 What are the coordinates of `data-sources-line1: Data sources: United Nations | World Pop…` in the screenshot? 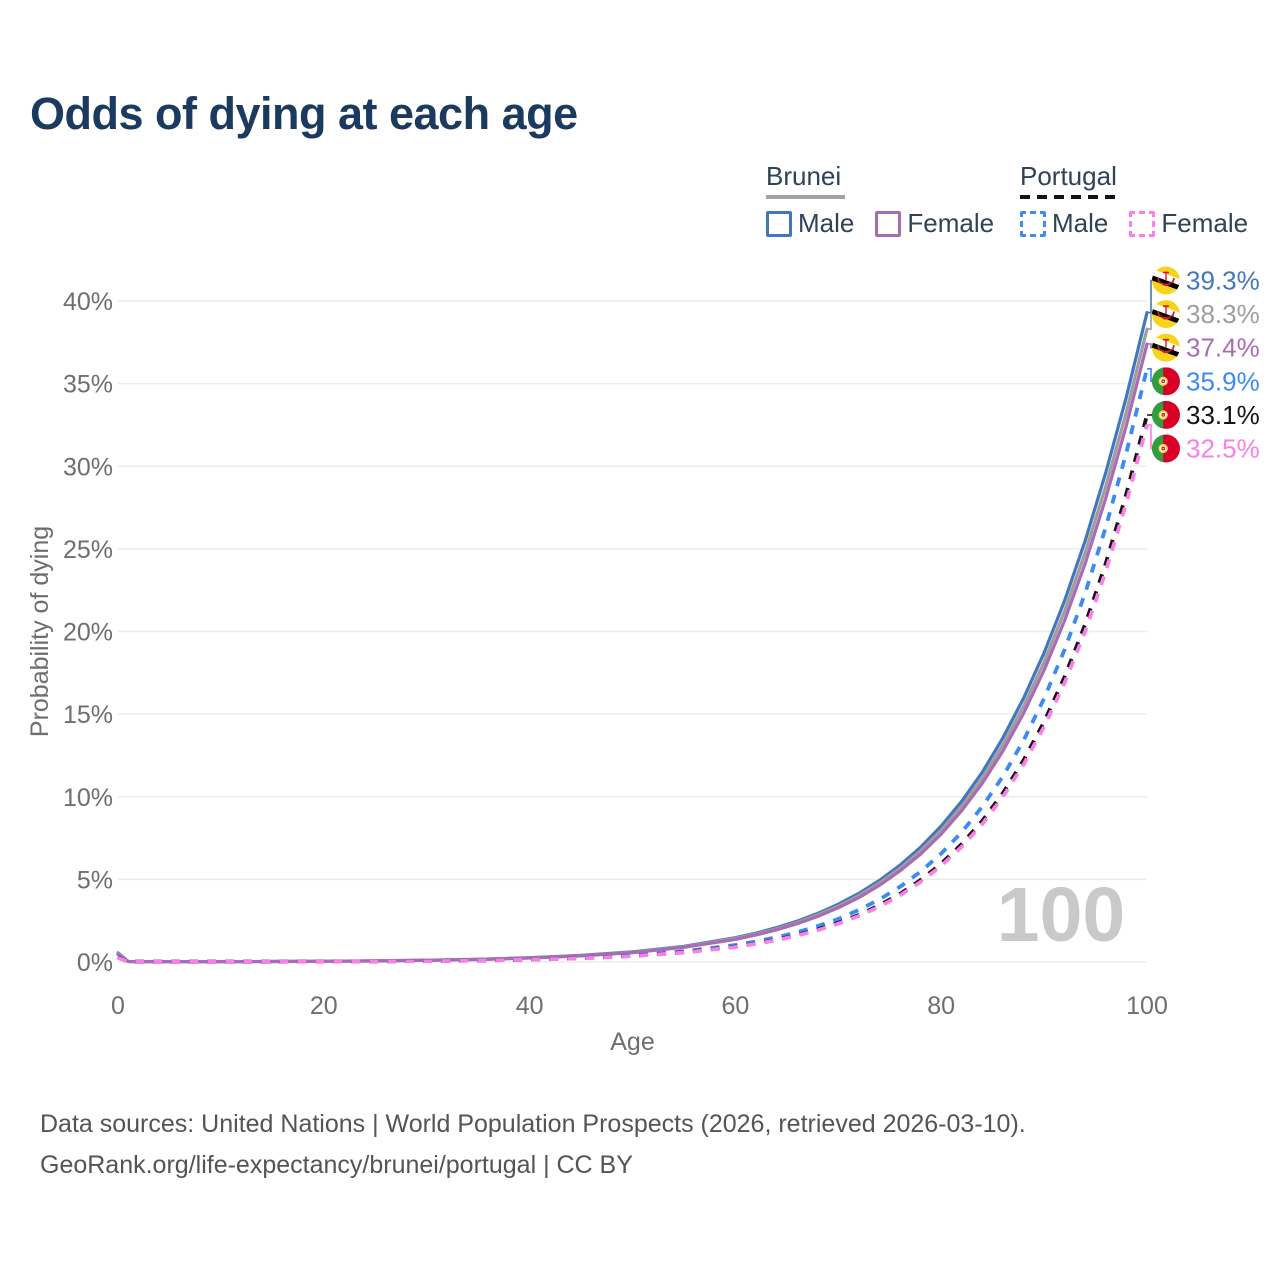 It's located at (533, 1124).